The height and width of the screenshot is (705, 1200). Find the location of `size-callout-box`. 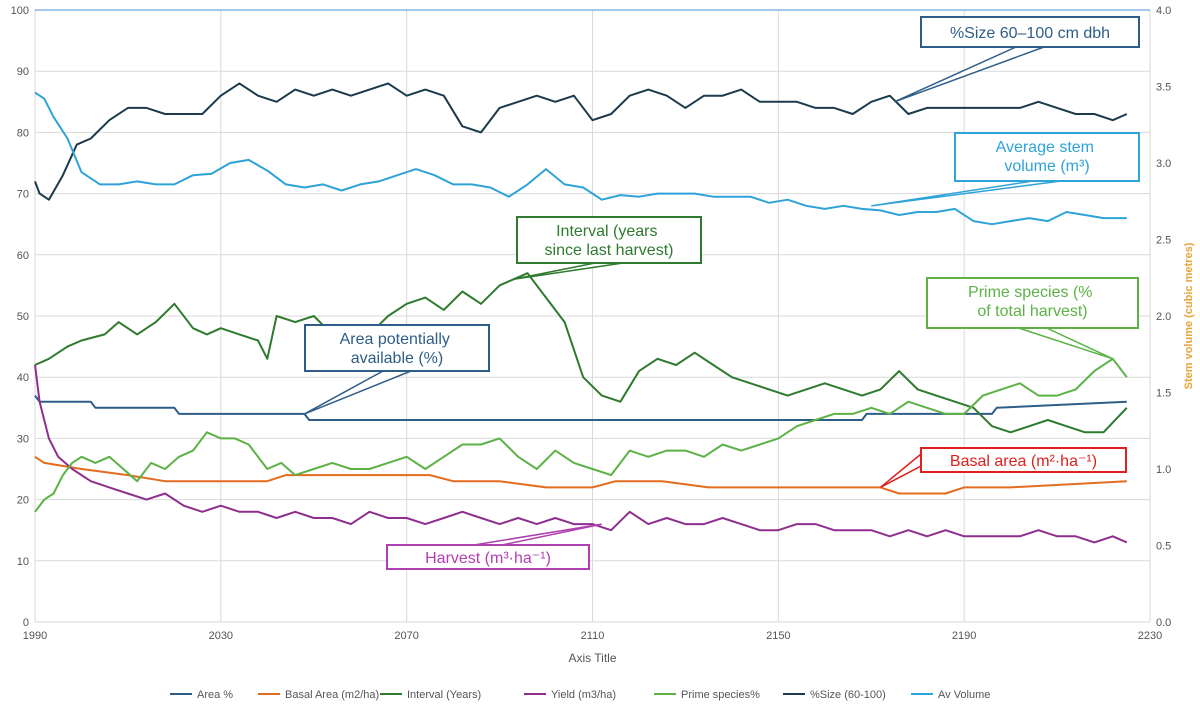

size-callout-box is located at coordinates (1030, 32).